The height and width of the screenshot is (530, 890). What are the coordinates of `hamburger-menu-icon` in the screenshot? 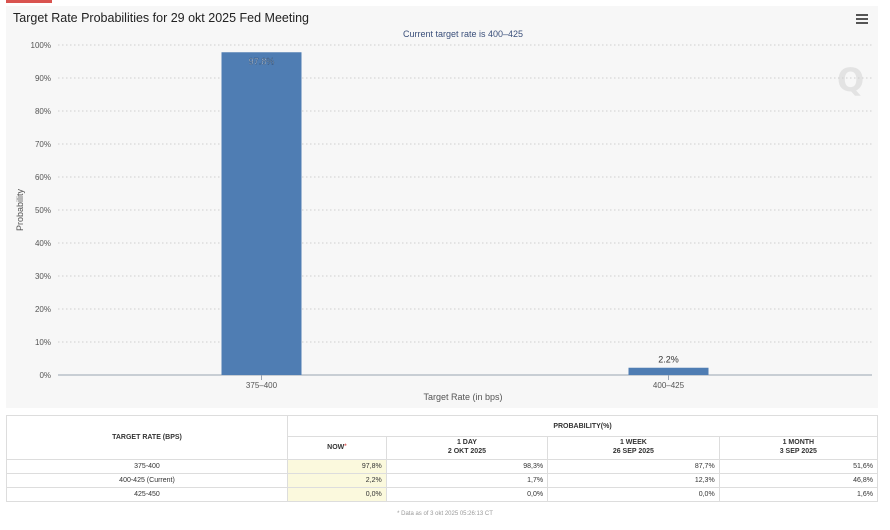 It's located at (862, 19).